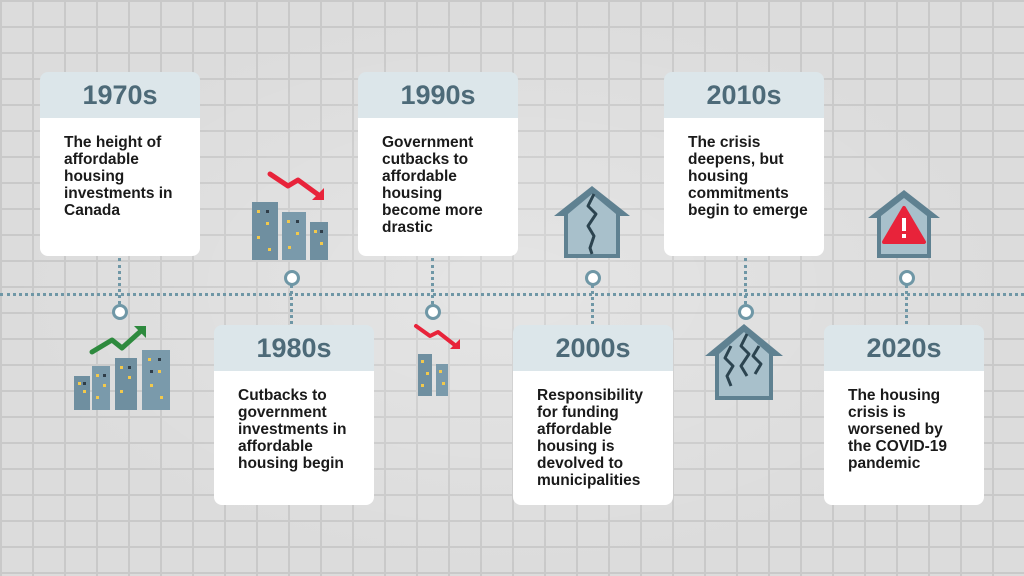 The width and height of the screenshot is (1024, 576). Describe the element at coordinates (440, 362) in the screenshot. I see `small-buildings-trend-down-icon` at that location.